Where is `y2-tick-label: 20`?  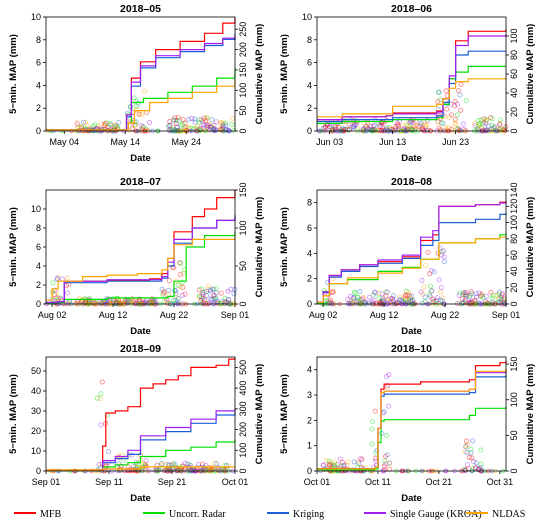
y2-tick-label: 20 is located at coordinates (514, 112).